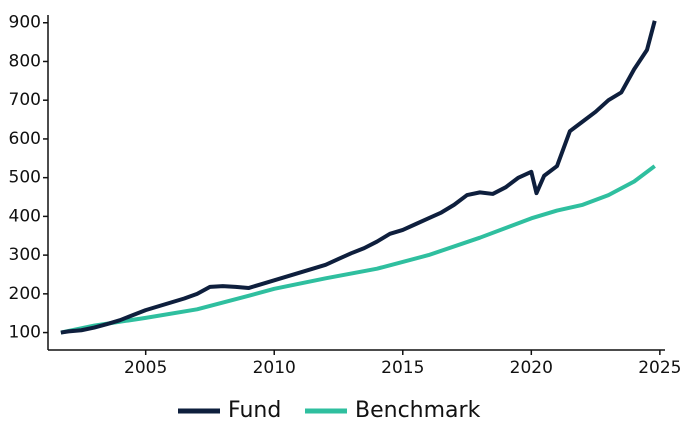 This screenshot has width=690, height=426. What do you see at coordinates (25, 294) in the screenshot?
I see `y-tick-label: 200` at bounding box center [25, 294].